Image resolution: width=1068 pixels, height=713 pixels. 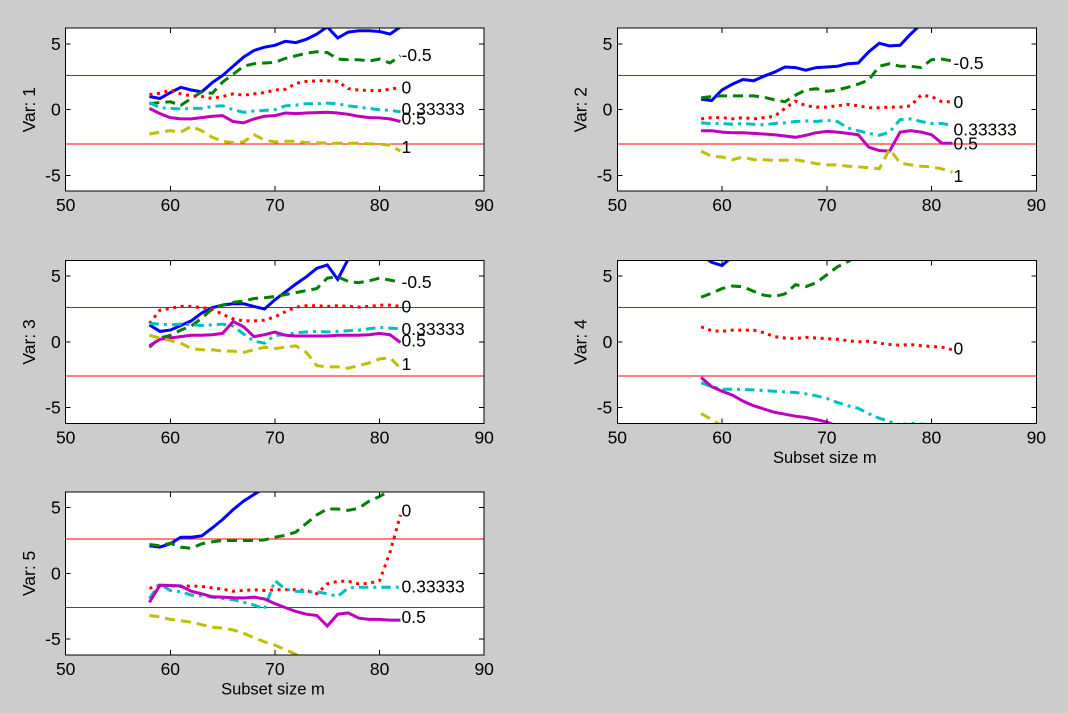 I want to click on svg-text: Var: 2, so click(x=581, y=109).